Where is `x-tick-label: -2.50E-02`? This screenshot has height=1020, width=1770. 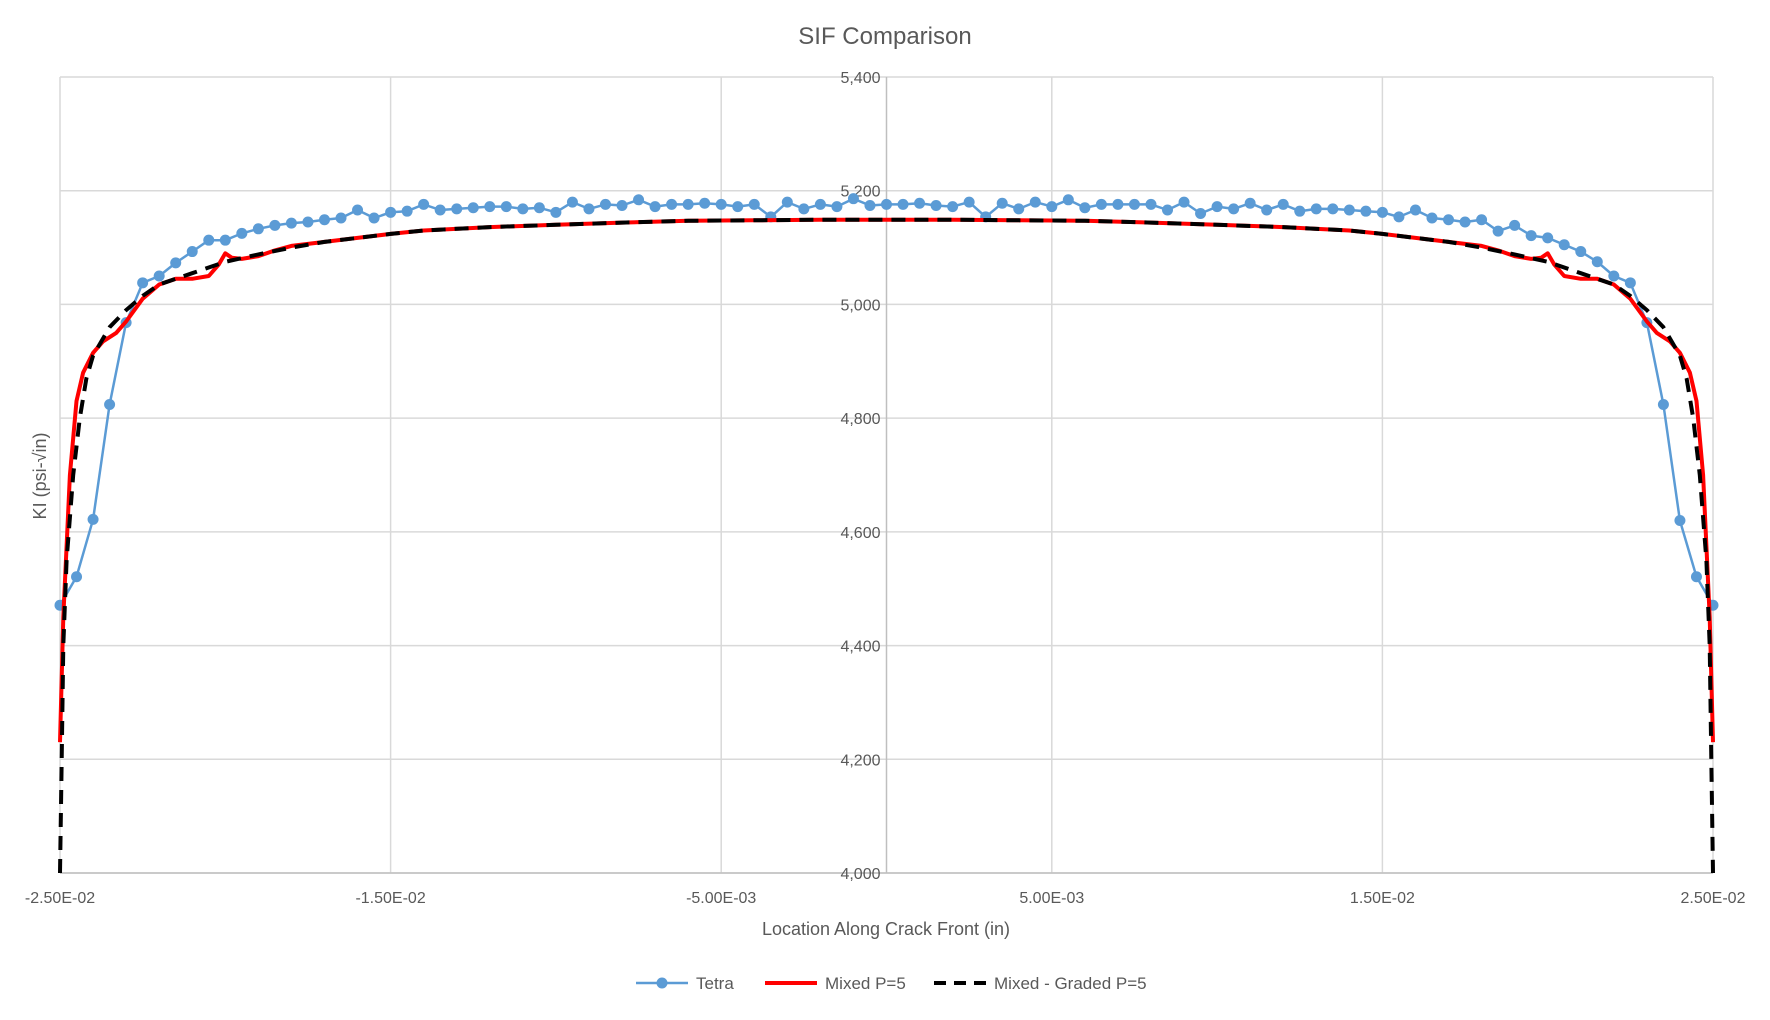
x-tick-label: -2.50E-02 is located at coordinates (60, 898).